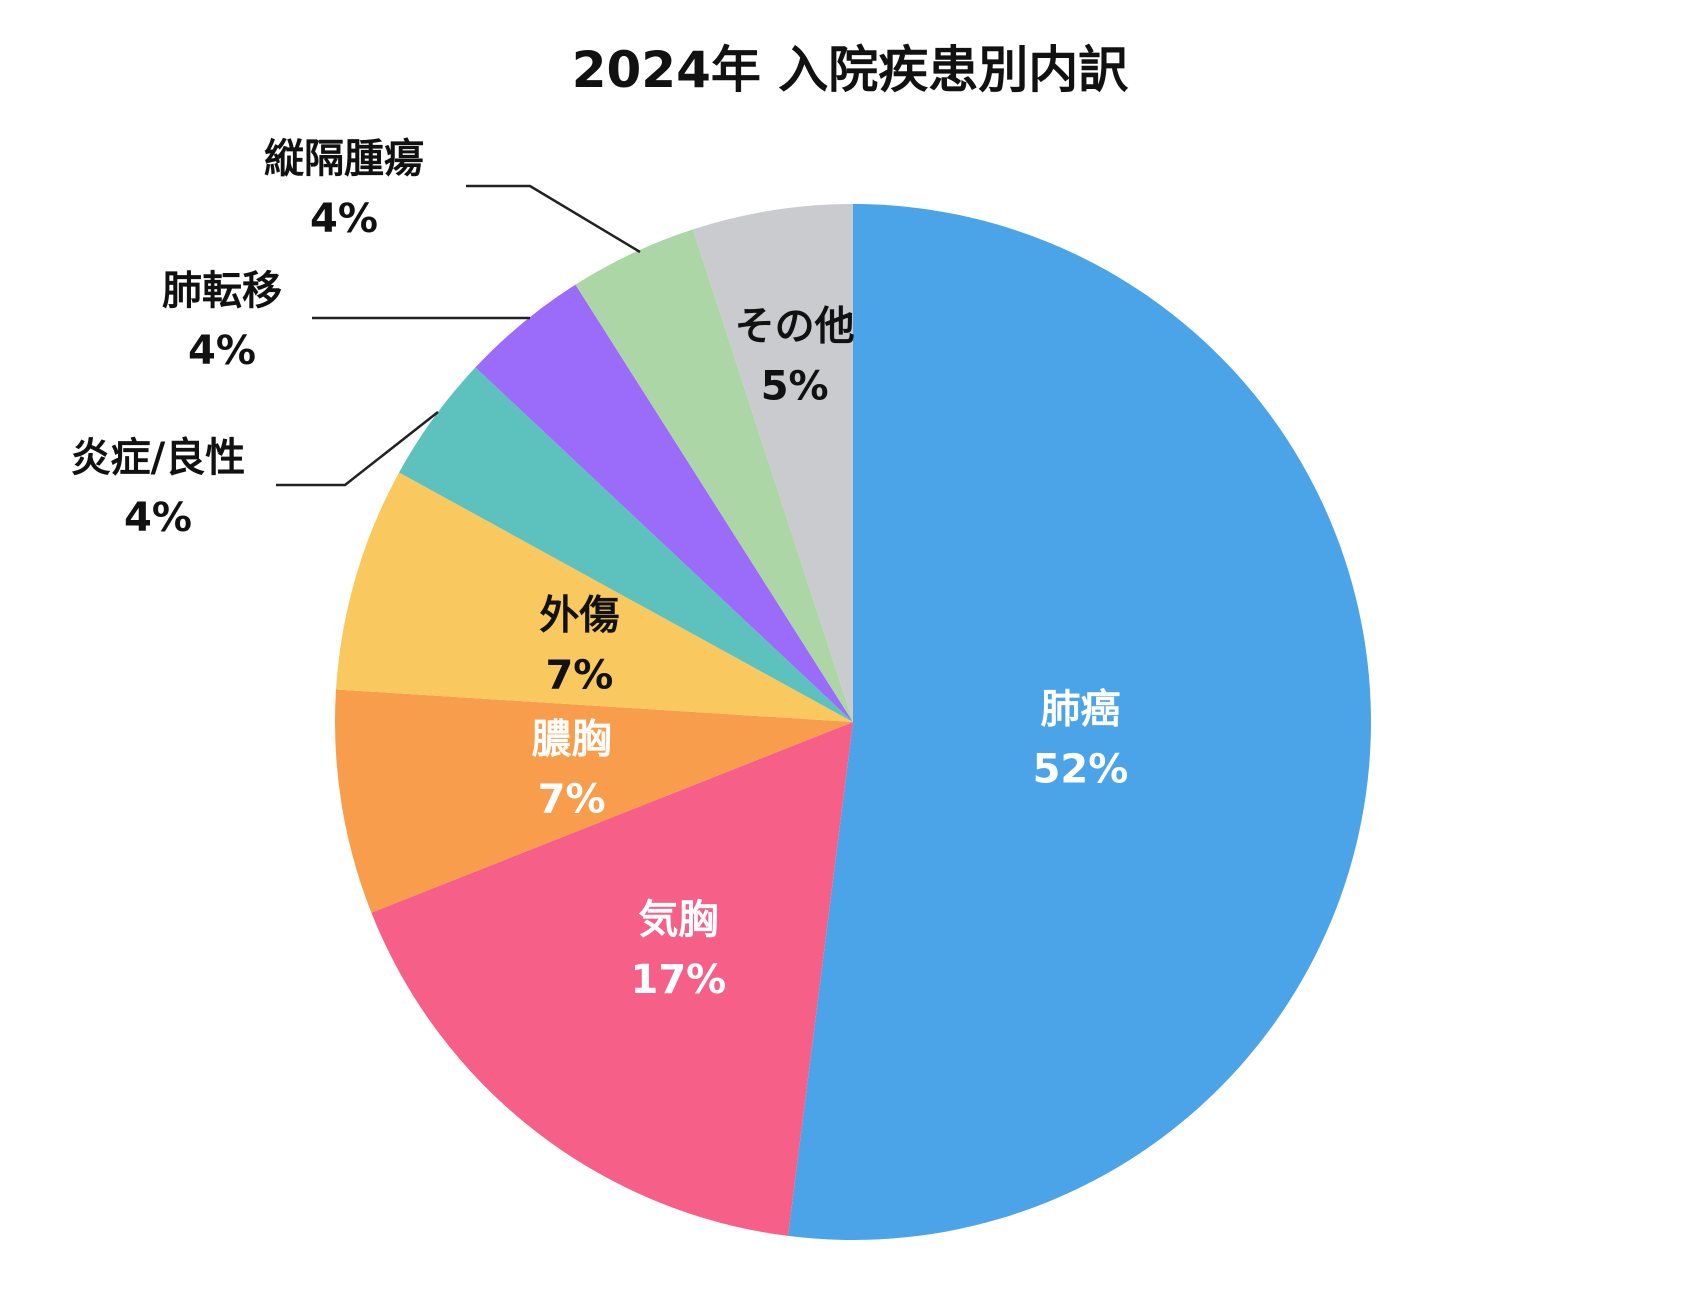 This screenshot has height=1300, width=1700. I want to click on slice-label-2: 膿胸, so click(572, 740).